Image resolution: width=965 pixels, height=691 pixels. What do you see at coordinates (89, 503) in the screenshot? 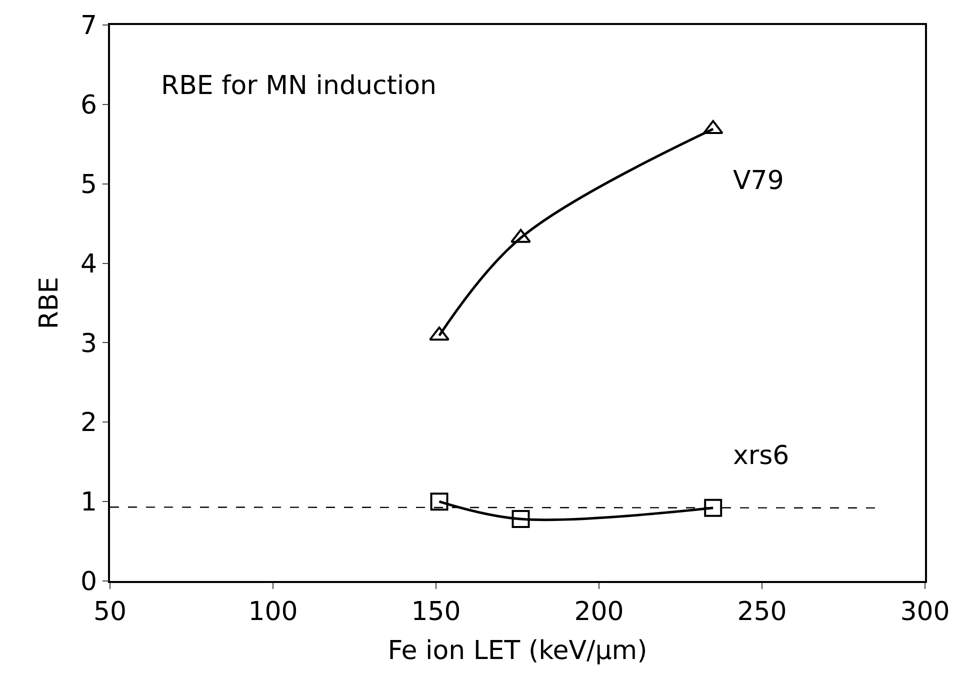
I see `y-tick-label: 1` at bounding box center [89, 503].